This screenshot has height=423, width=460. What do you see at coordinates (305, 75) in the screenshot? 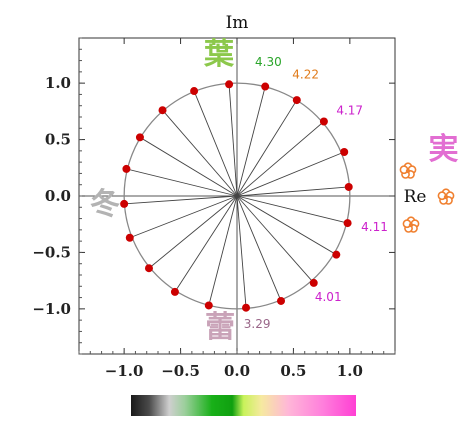
I see `value-annotation: 4.22` at bounding box center [305, 75].